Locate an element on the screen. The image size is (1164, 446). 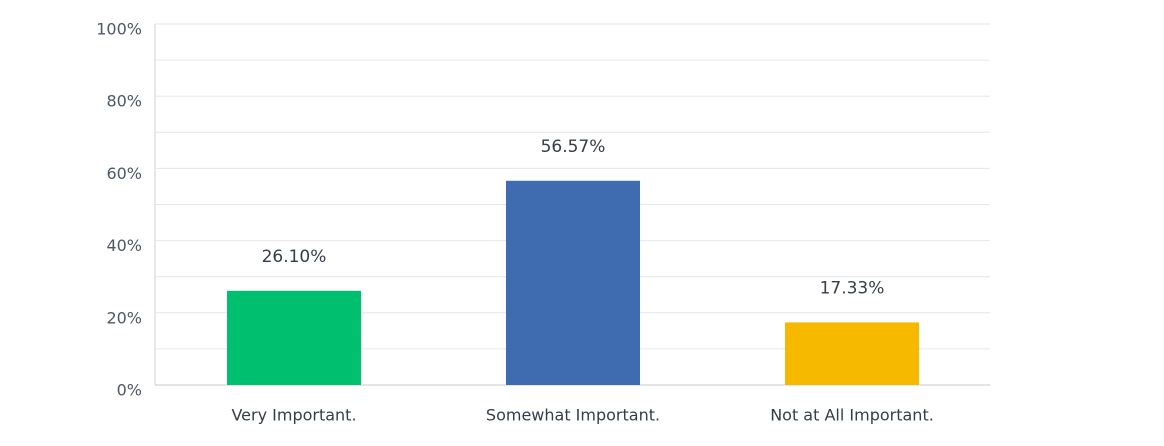
x-tick-label: Somewhat Important. is located at coordinates (573, 415).